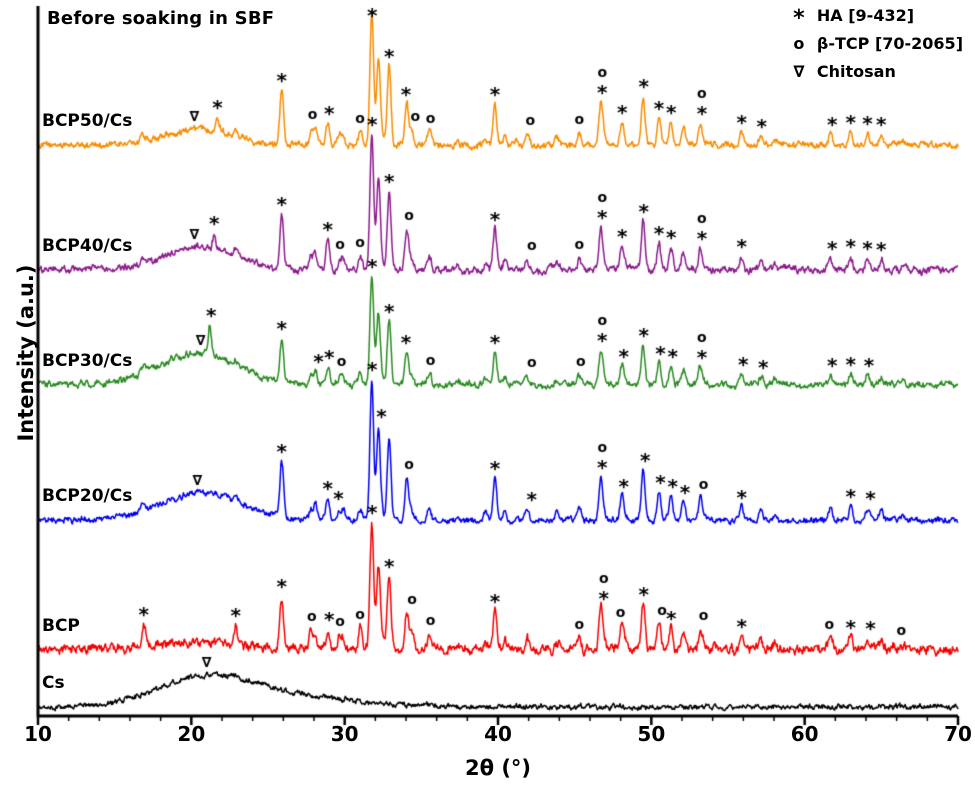 The height and width of the screenshot is (800, 975). I want to click on series-label-bcp30-cs: BCP30/Cs, so click(87, 360).